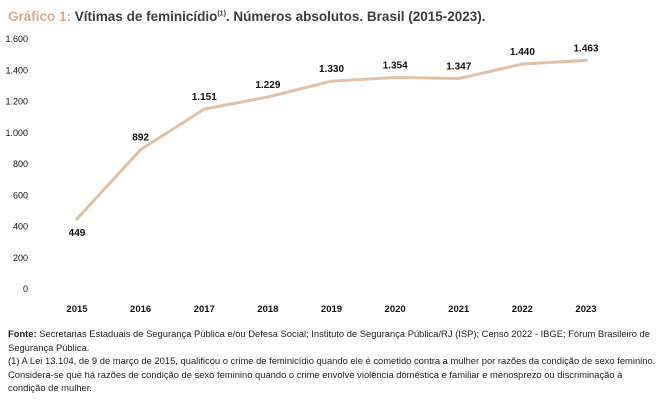 The height and width of the screenshot is (405, 661). I want to click on source-label: Fonte:, so click(22, 333).